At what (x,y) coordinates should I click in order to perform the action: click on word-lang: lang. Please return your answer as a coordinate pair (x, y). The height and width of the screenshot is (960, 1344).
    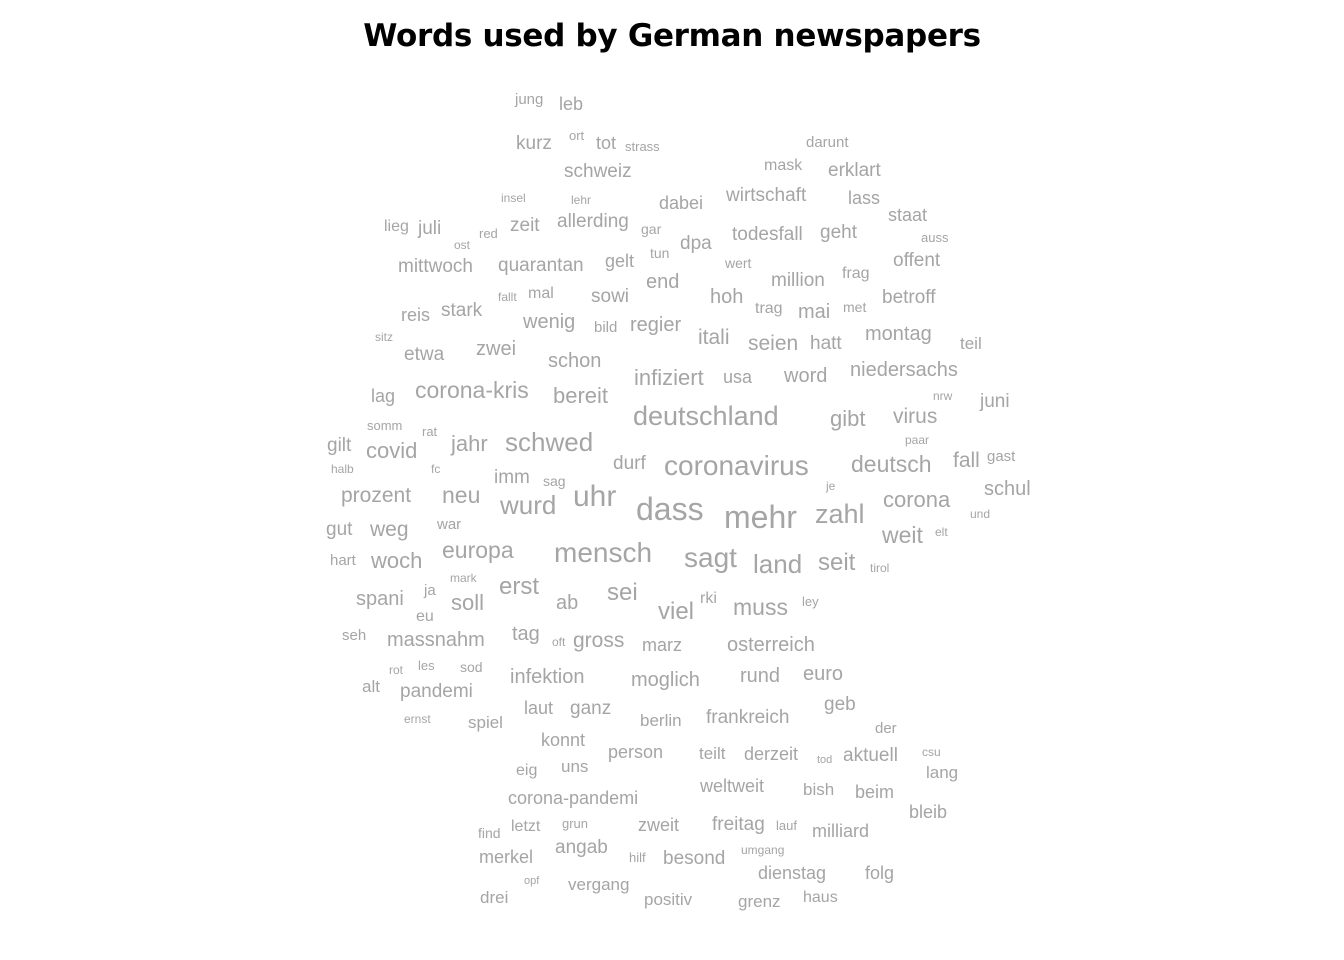
    Looking at the image, I should click on (942, 773).